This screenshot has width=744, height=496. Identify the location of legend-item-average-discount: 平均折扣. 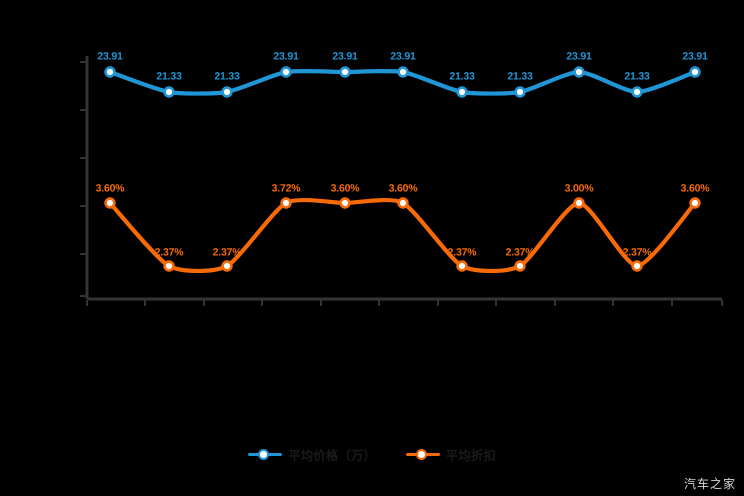
(450, 454).